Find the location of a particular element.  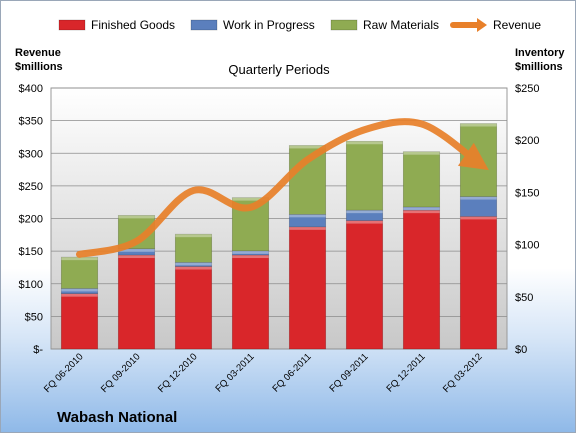

left-tick-label: $350 is located at coordinates (31, 122).